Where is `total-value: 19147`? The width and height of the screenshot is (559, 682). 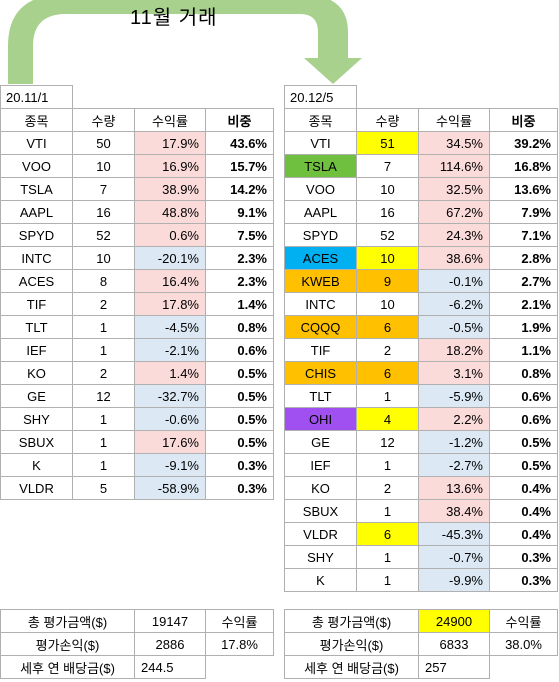 total-value: 19147 is located at coordinates (170, 621).